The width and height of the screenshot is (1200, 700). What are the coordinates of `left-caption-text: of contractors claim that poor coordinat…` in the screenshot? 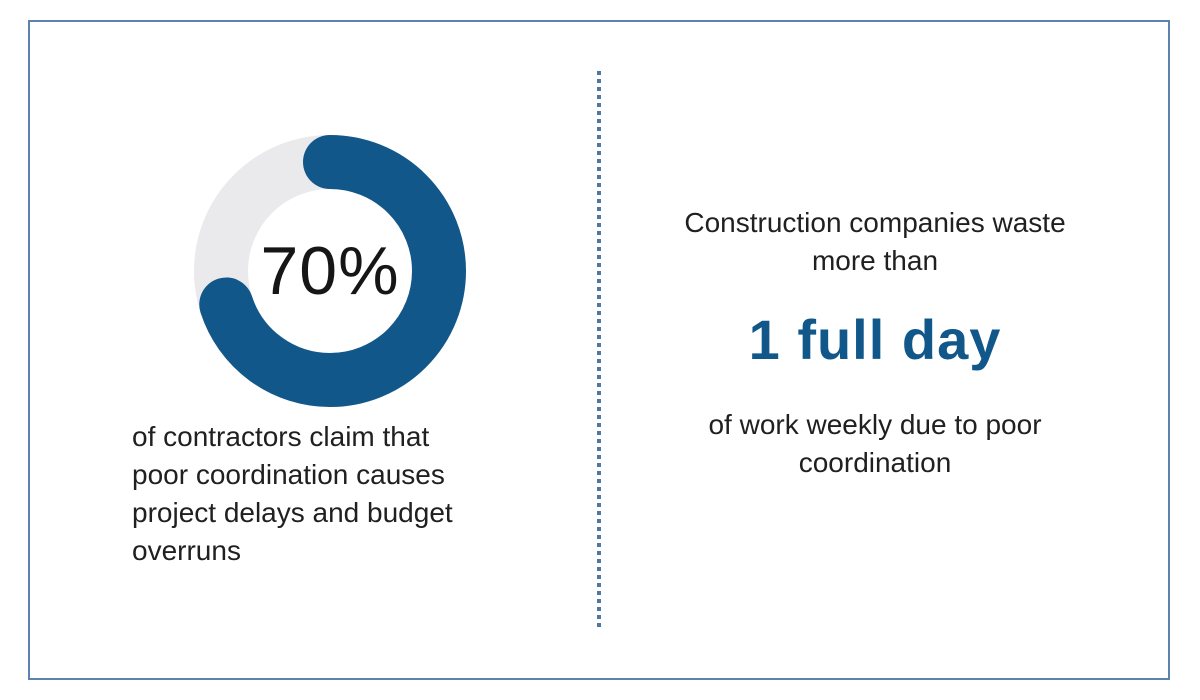 It's located at (292, 493).